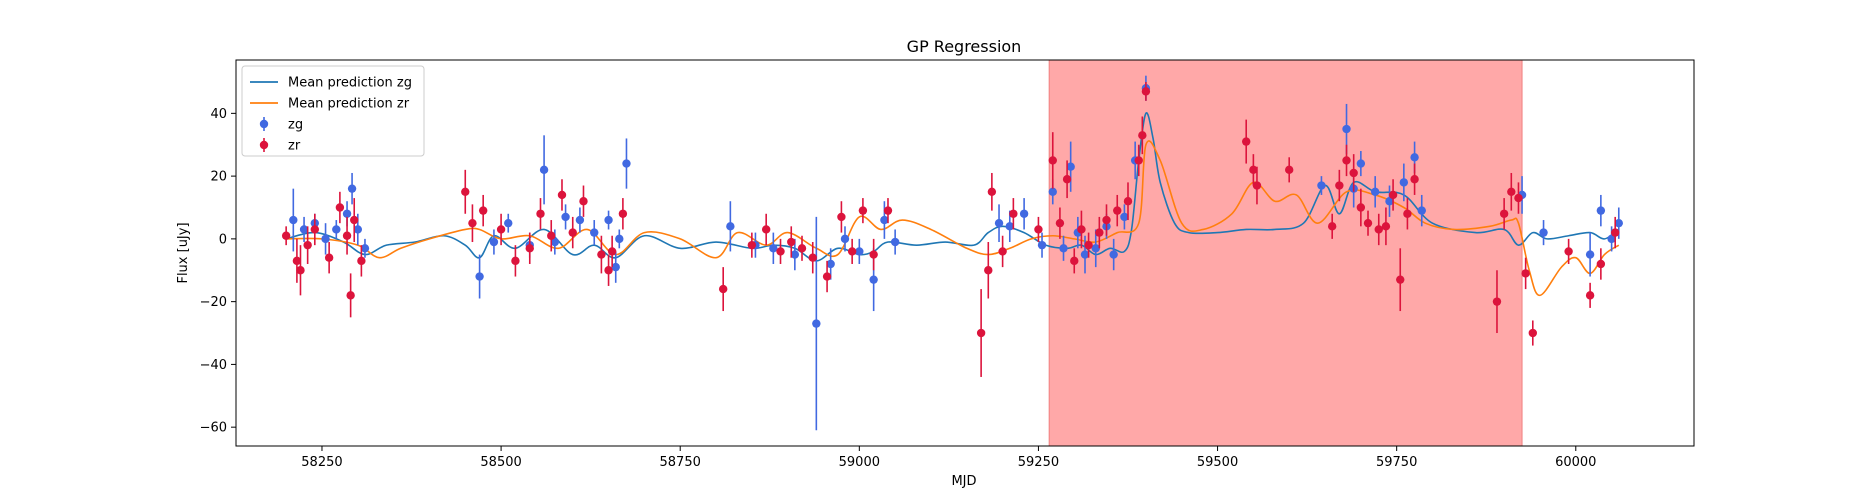  I want to click on y-tick-label: −60, so click(213, 428).